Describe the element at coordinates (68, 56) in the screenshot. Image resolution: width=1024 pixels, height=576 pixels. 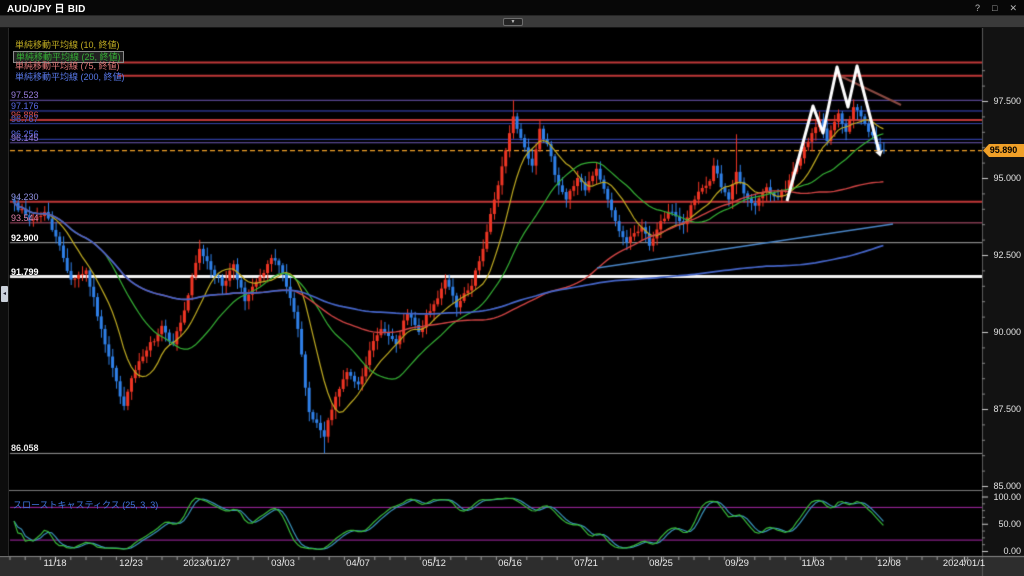
I see `ma-legend-item-25: 単純移動平均線 (25, 終値)` at that location.